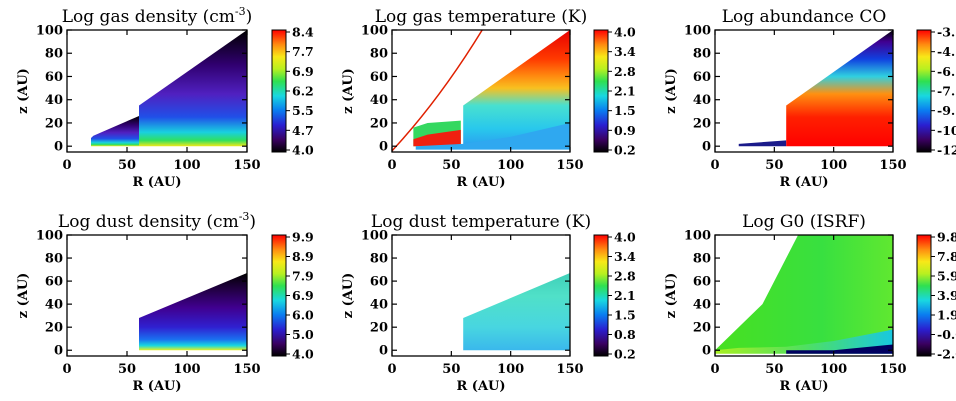 This screenshot has width=956, height=401. I want to click on colorbar-tick-label: 9.9, so click(303, 237).